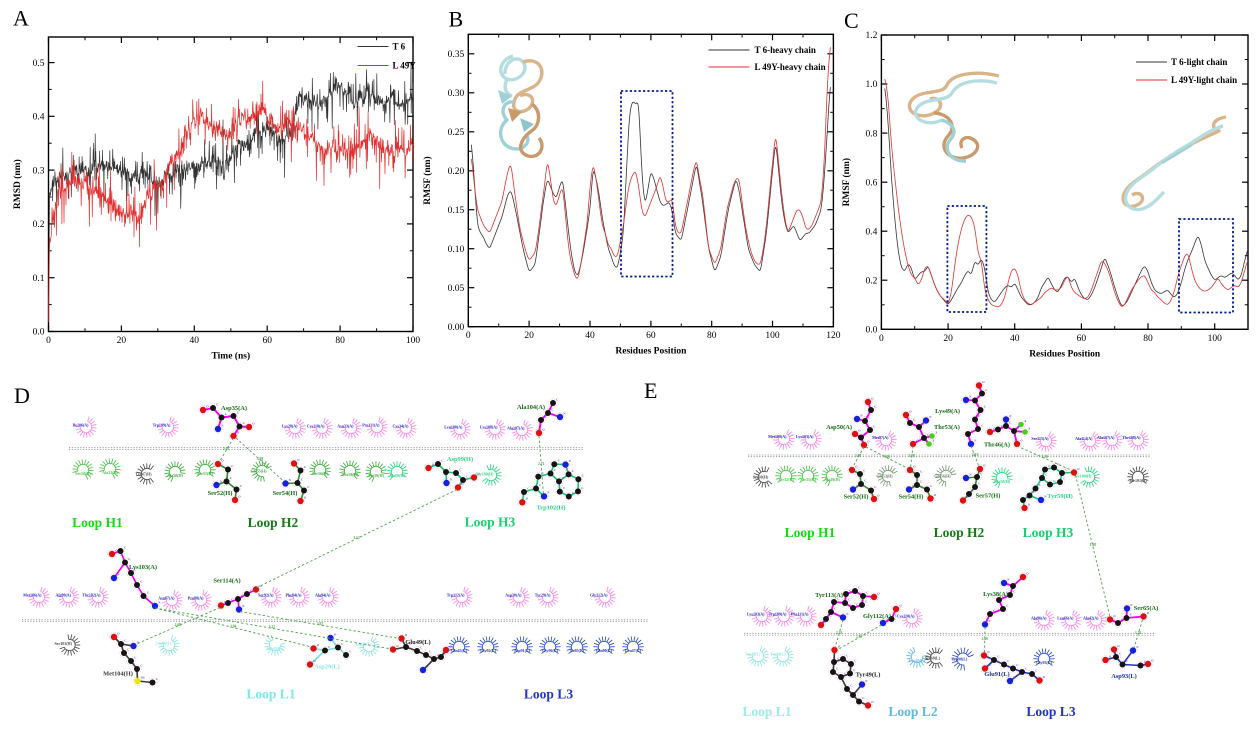  What do you see at coordinates (376, 475) in the screenshot?
I see `svg-text: Tyr59(H)` at bounding box center [376, 475].